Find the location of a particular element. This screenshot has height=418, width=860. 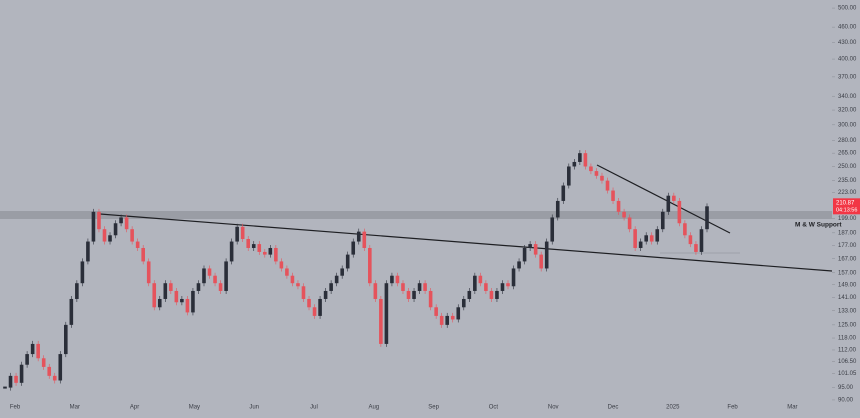

y-tick-label: 265.00 is located at coordinates (847, 154).